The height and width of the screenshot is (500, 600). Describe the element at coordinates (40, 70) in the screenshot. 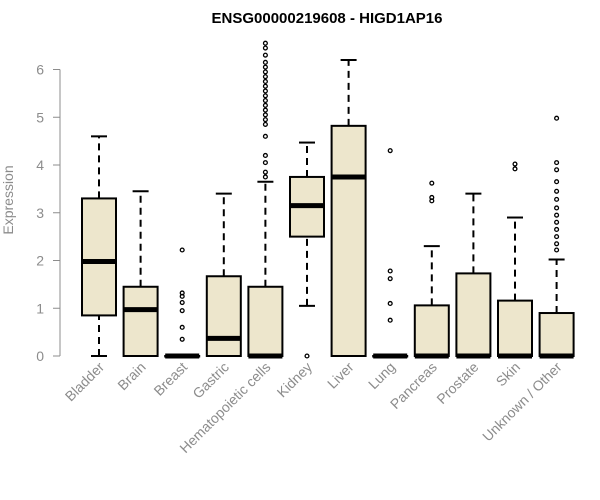

I see `y-tick-label: 6` at that location.